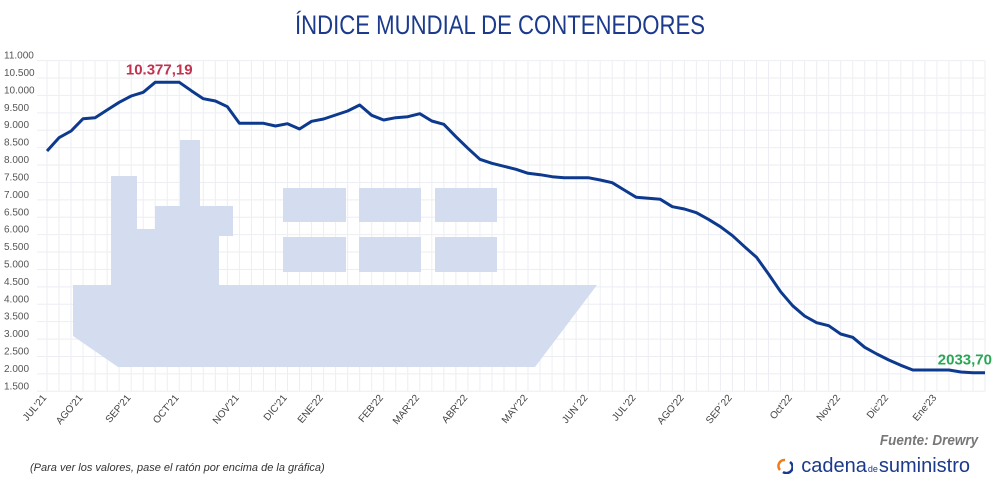 Image resolution: width=1000 pixels, height=500 pixels. What do you see at coordinates (19, 73) in the screenshot?
I see `y-tick-label: 10.500` at bounding box center [19, 73].